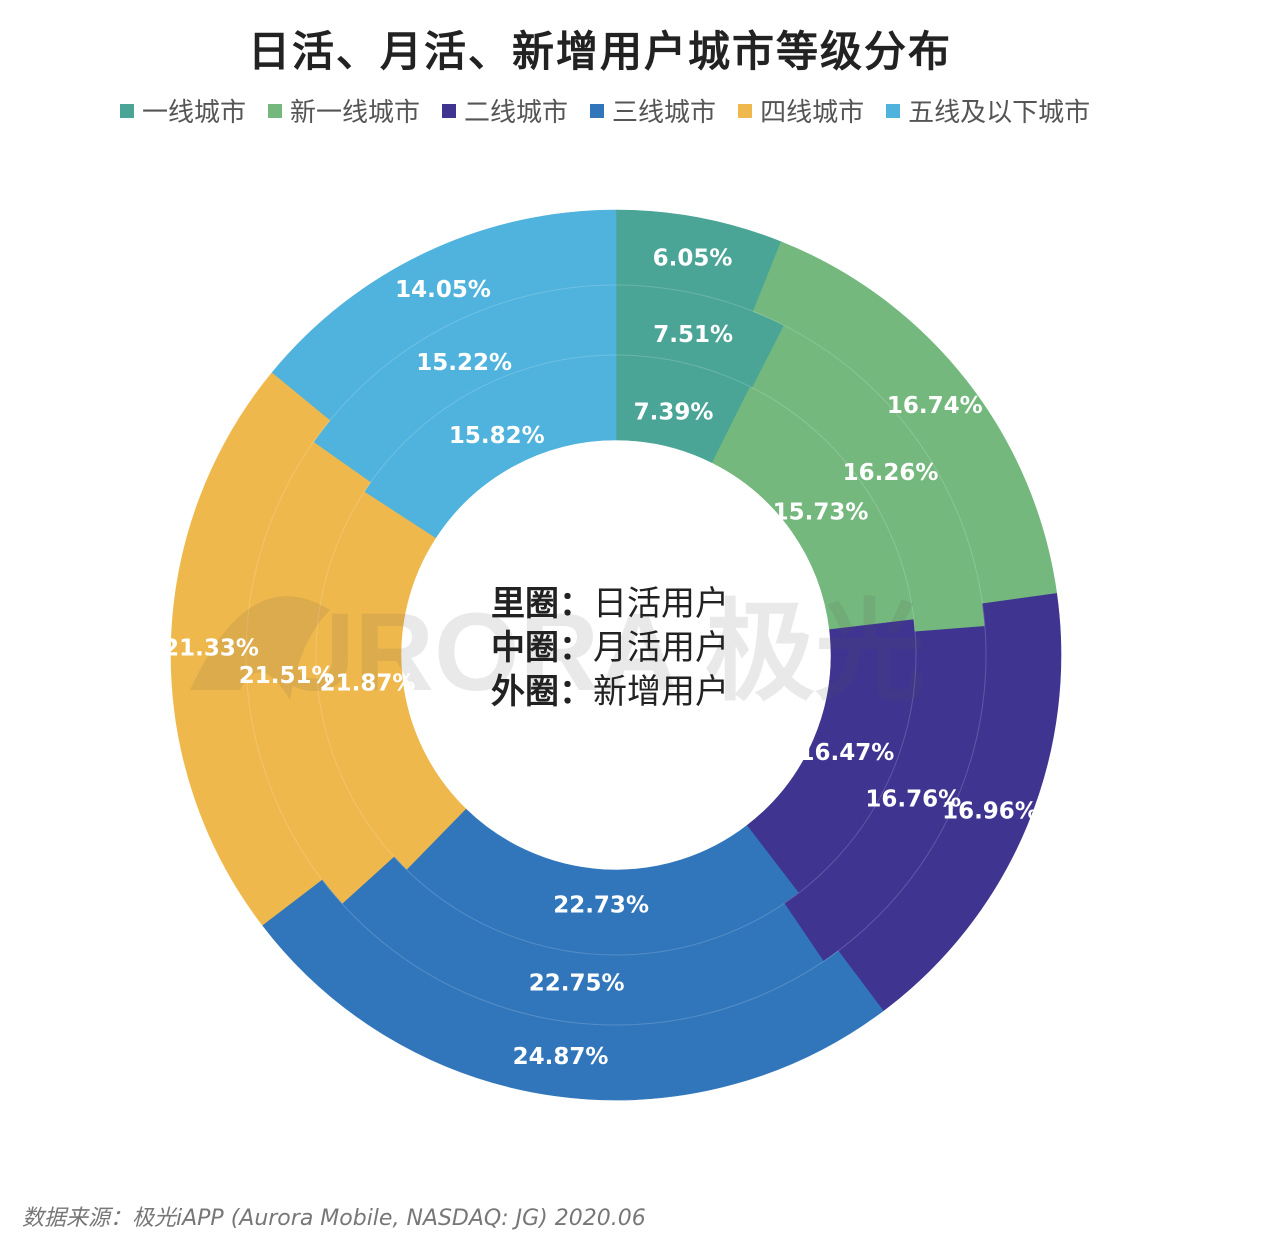 This screenshot has height=1250, width=1264. I want to click on slice-label: 21.33%, so click(211, 649).